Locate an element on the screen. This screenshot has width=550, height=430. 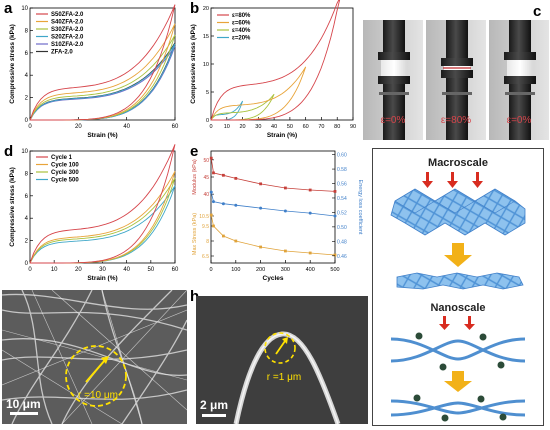
sem-g: r =10 μm 10 μm is located at coordinates (94, 357).